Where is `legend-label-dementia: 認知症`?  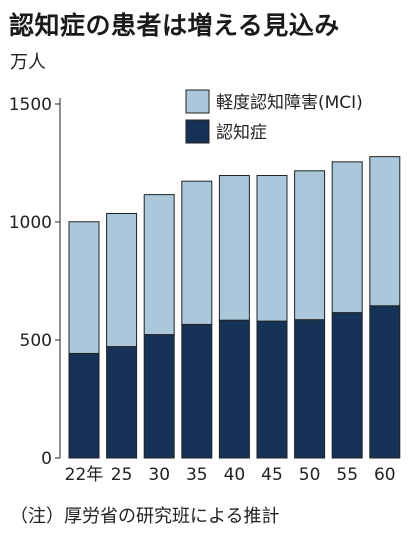 legend-label-dementia: 認知症 is located at coordinates (241, 133).